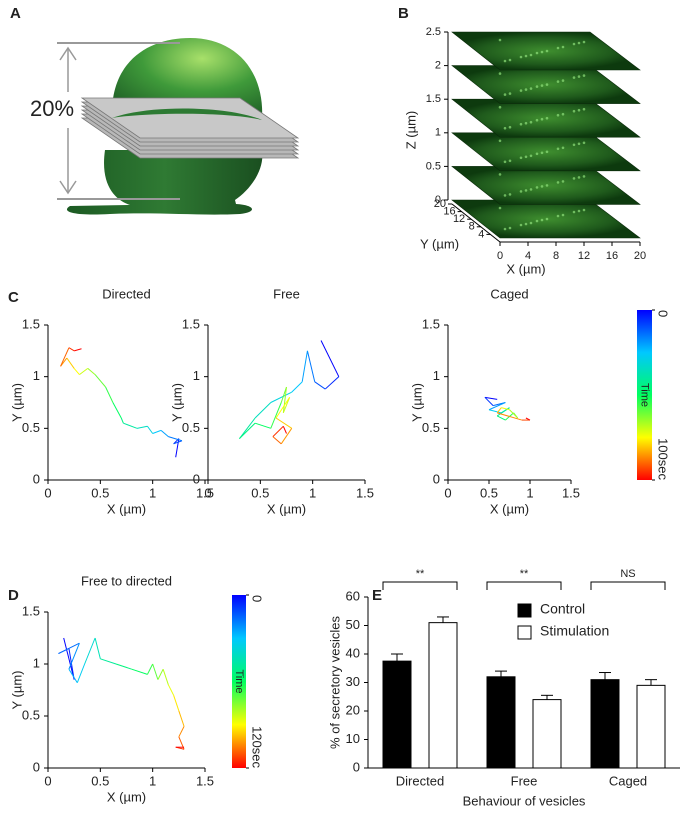 This screenshot has width=686, height=815. Describe the element at coordinates (433, 32) in the screenshot. I see `z-tick-label: 2.5` at that location.